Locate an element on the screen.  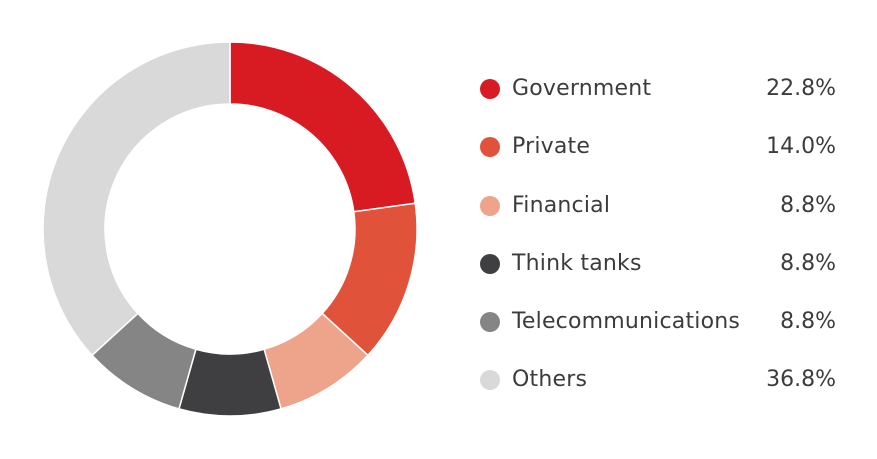
legend-item-private: Private 14.0% is located at coordinates (658, 147).